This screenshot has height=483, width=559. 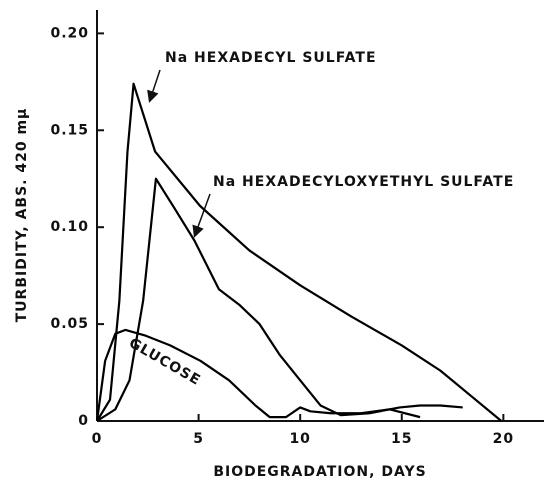 What do you see at coordinates (319, 472) in the screenshot?
I see `x-axis-label: BIODEGRADATION, DAYS` at bounding box center [319, 472].